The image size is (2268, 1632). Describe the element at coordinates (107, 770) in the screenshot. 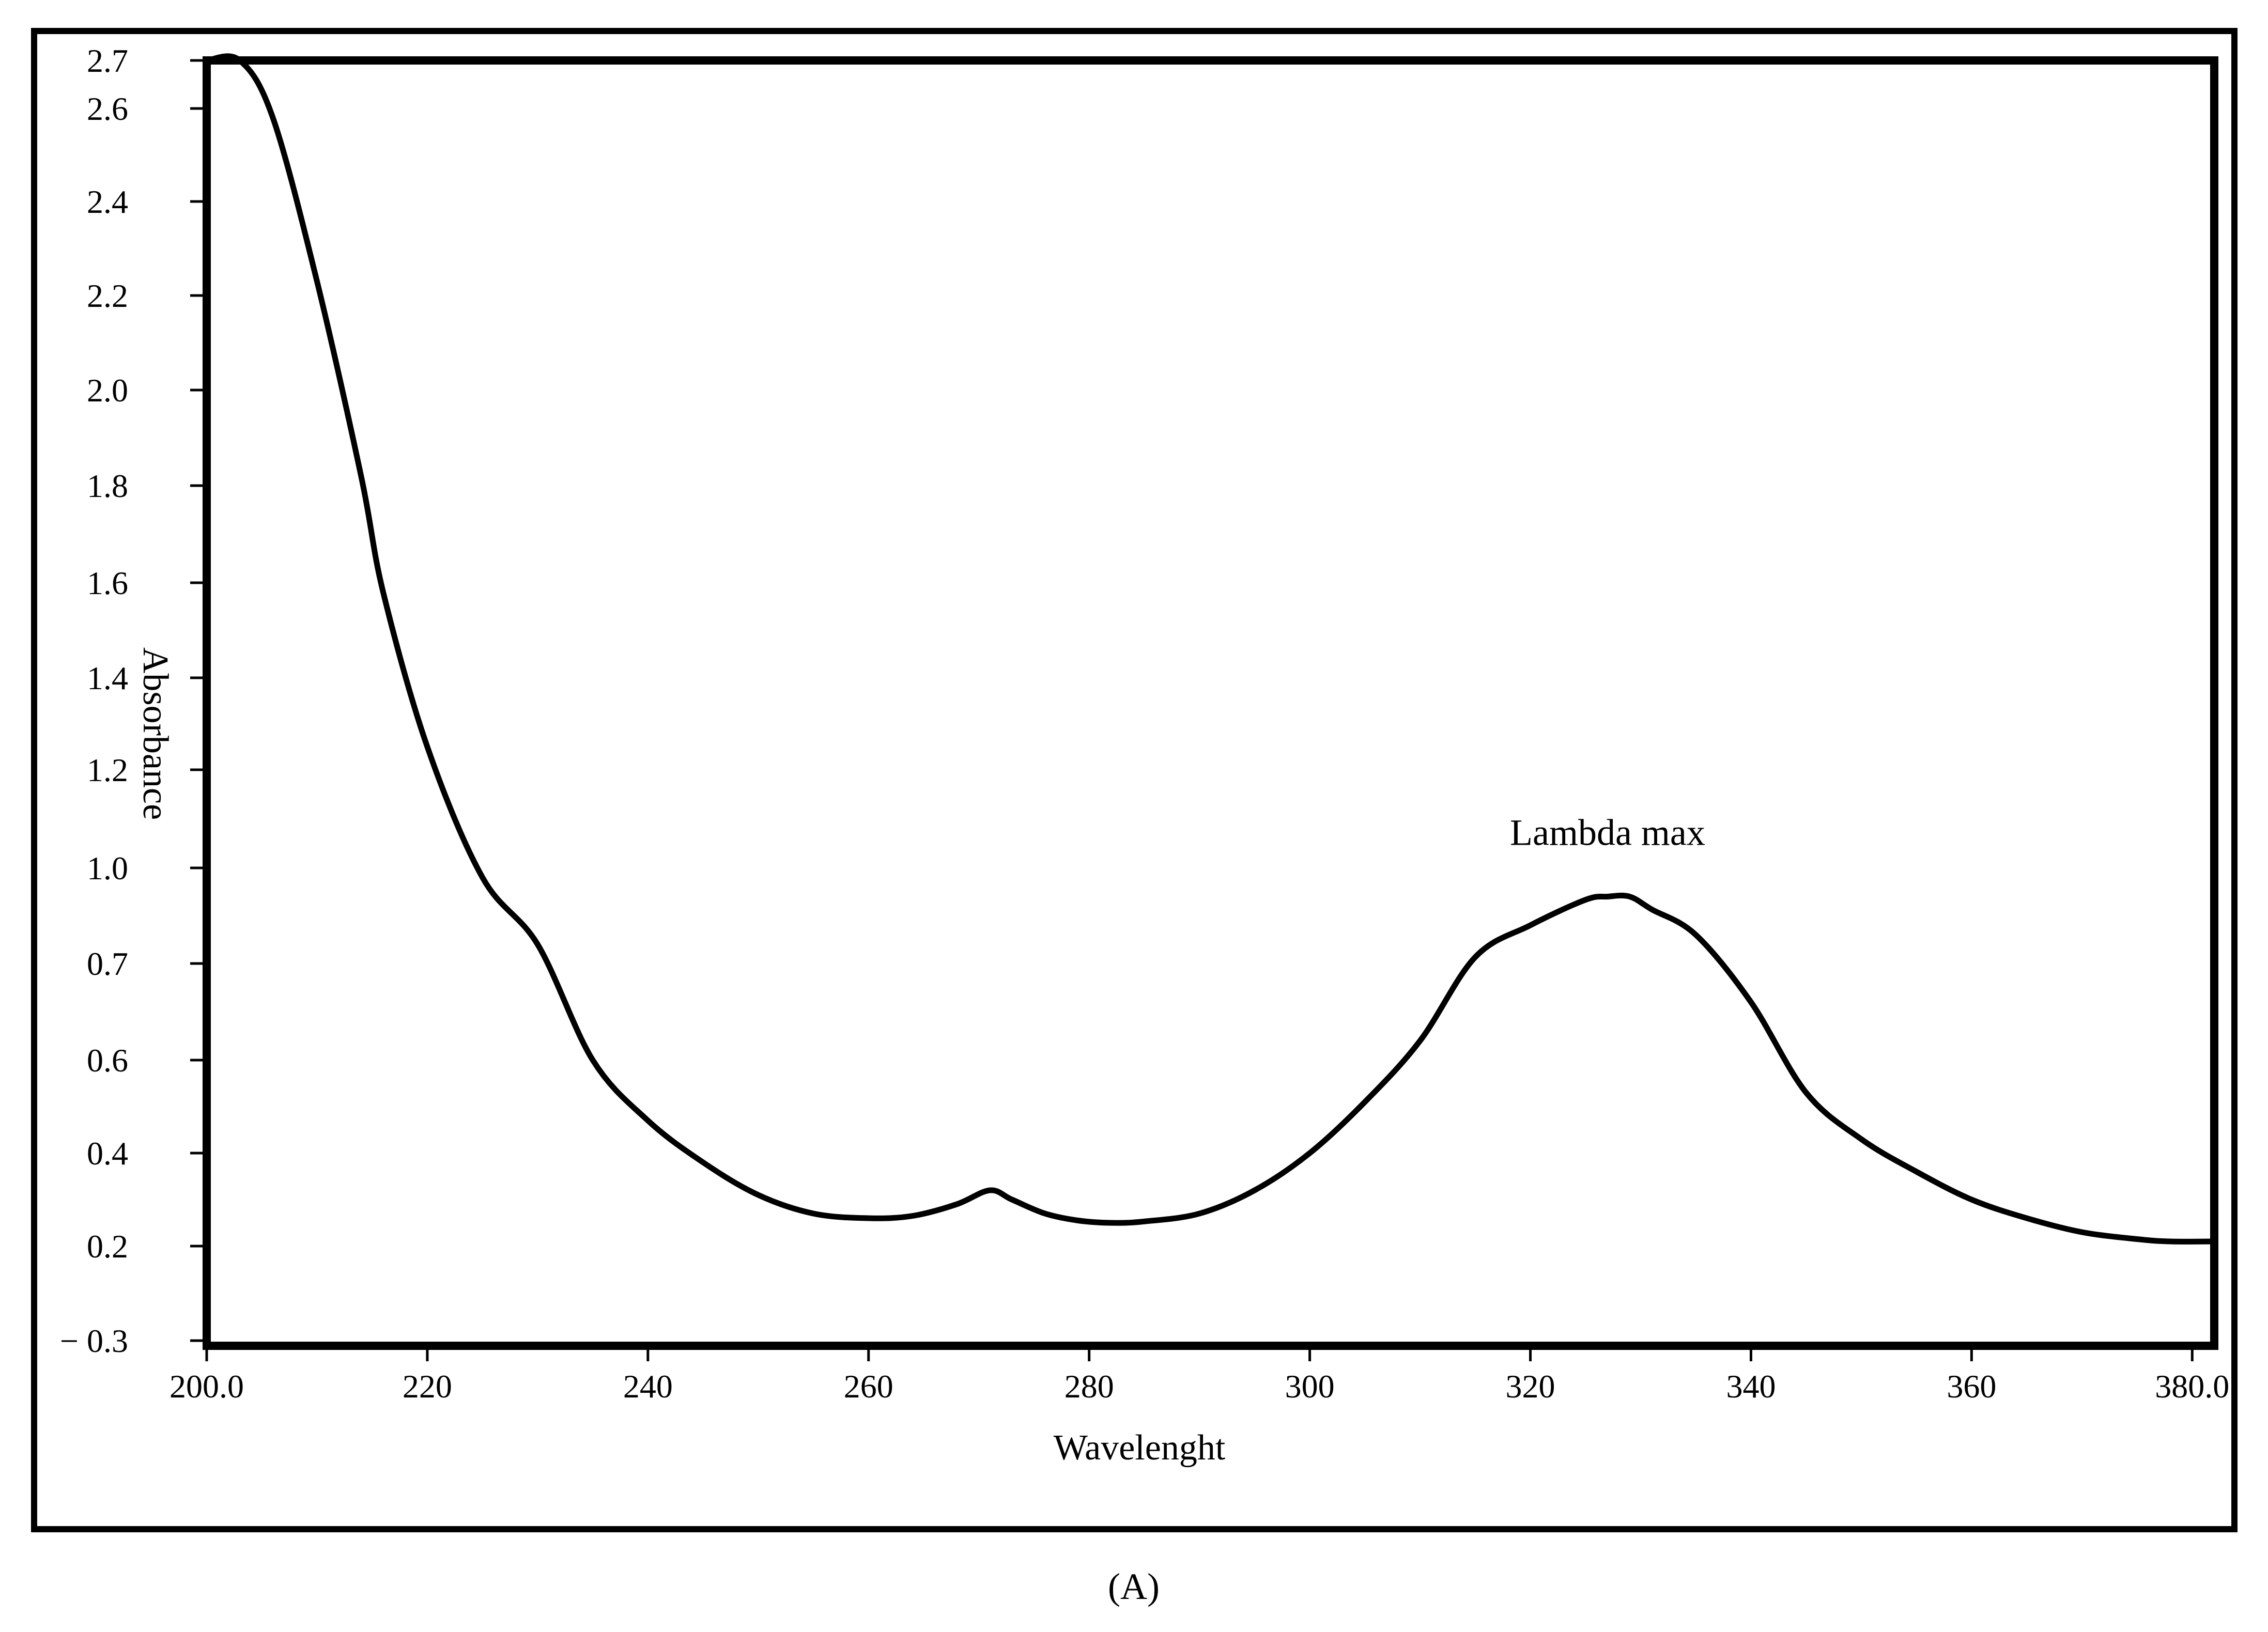

I see `y-tick-label: 1.2` at that location.